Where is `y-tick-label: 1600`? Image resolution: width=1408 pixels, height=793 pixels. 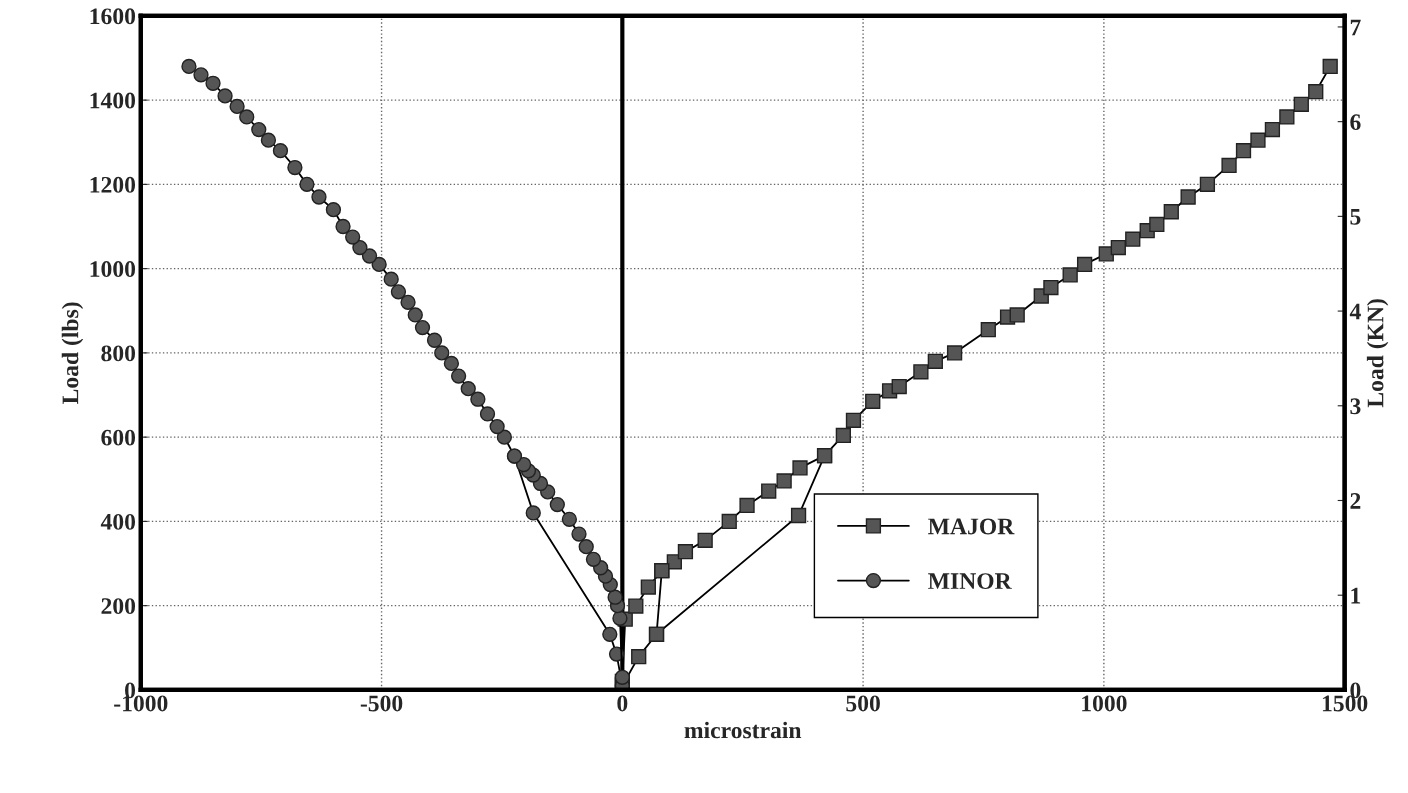 y-tick-label: 1600 is located at coordinates (113, 16).